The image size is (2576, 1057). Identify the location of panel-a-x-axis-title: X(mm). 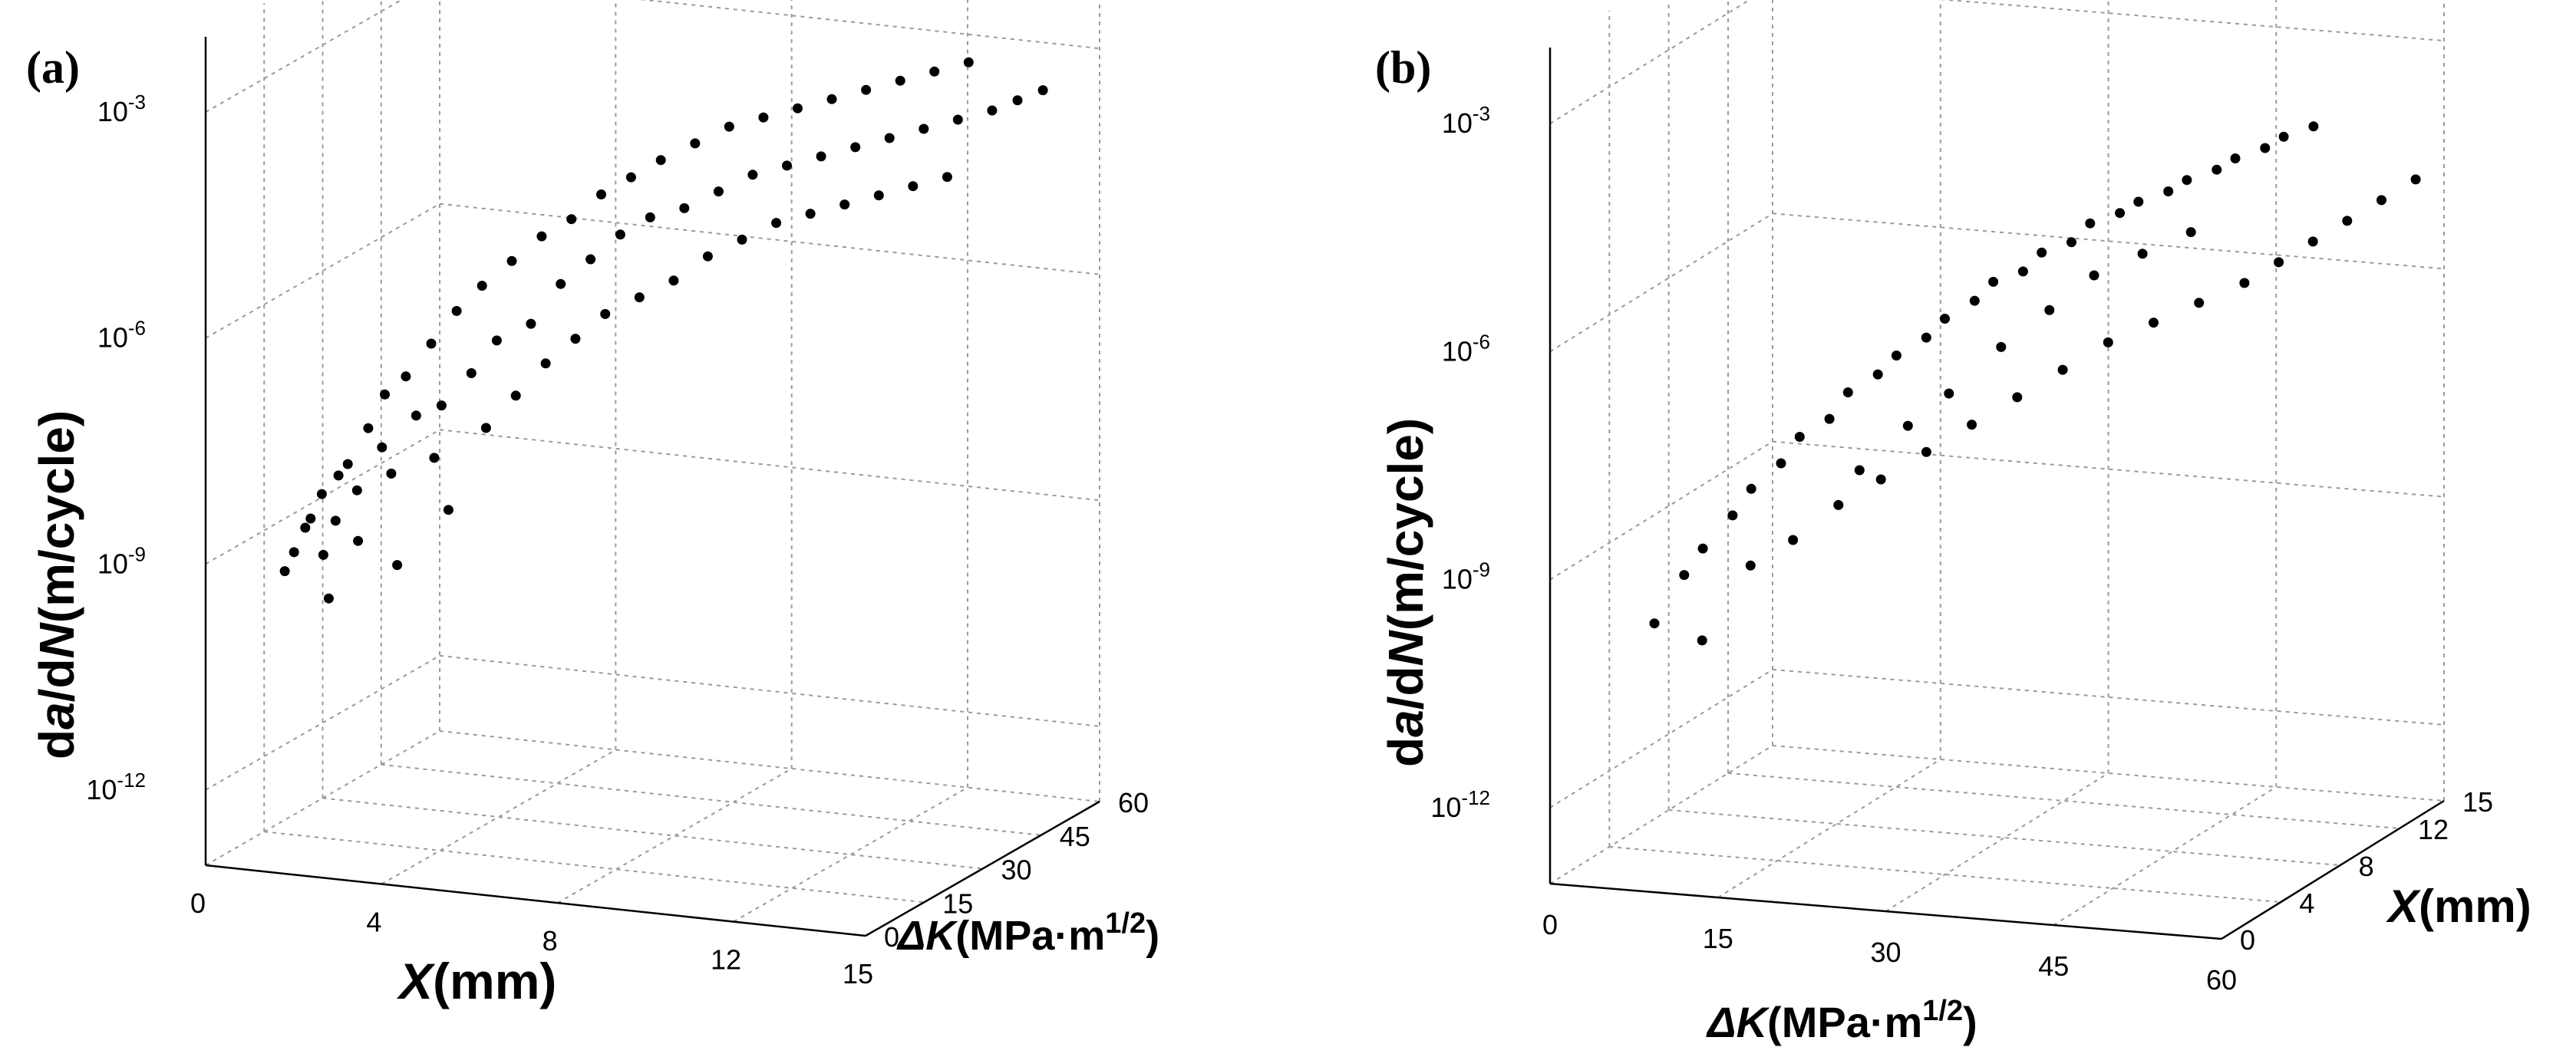
(476, 981).